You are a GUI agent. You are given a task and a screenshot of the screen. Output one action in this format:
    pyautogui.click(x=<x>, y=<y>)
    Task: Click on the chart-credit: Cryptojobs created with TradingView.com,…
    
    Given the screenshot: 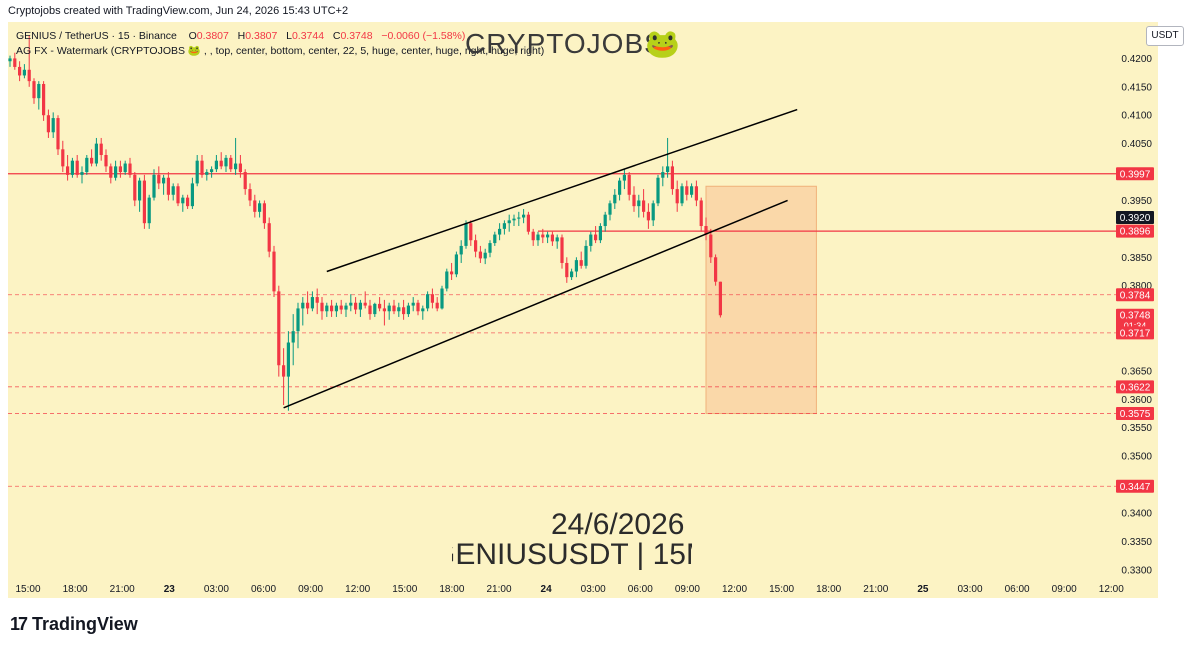 What is the action you would take?
    pyautogui.click(x=599, y=11)
    